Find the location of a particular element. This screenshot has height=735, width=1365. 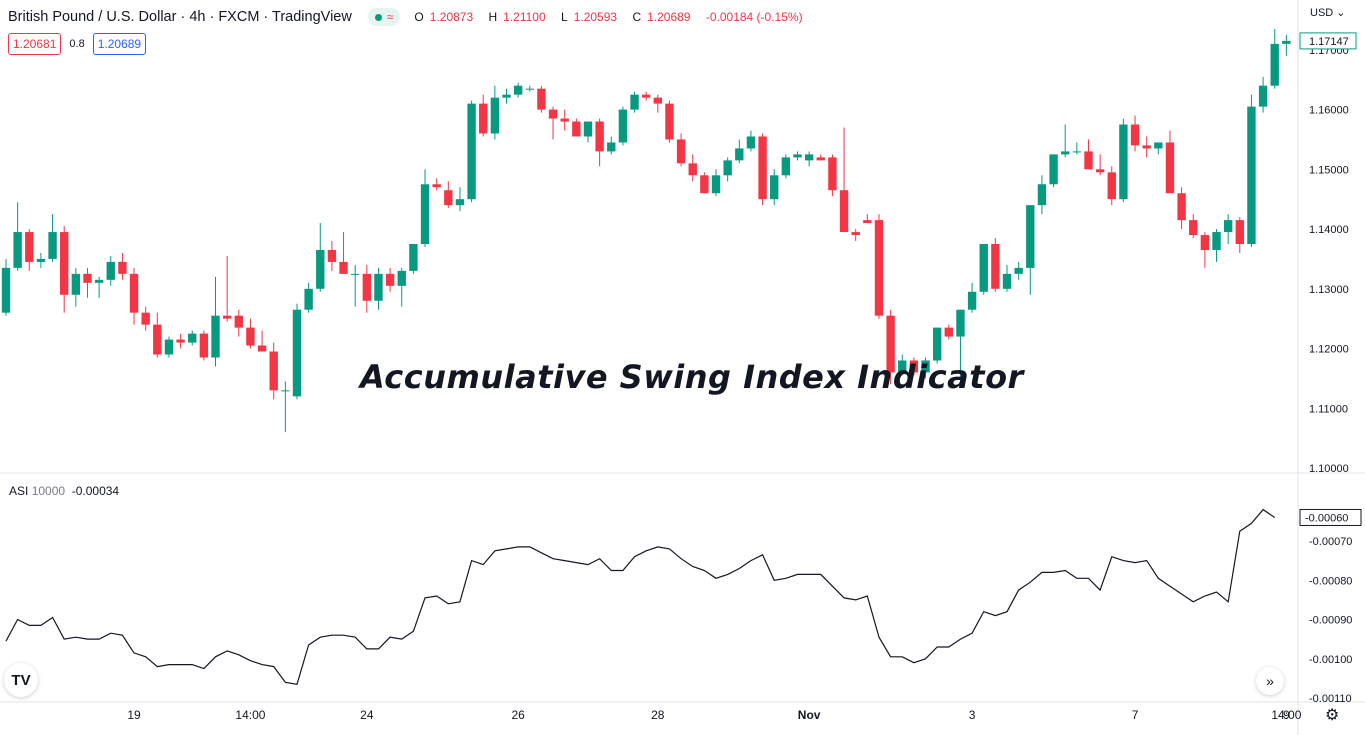

time-tick-label: 14:00 is located at coordinates (1286, 715).